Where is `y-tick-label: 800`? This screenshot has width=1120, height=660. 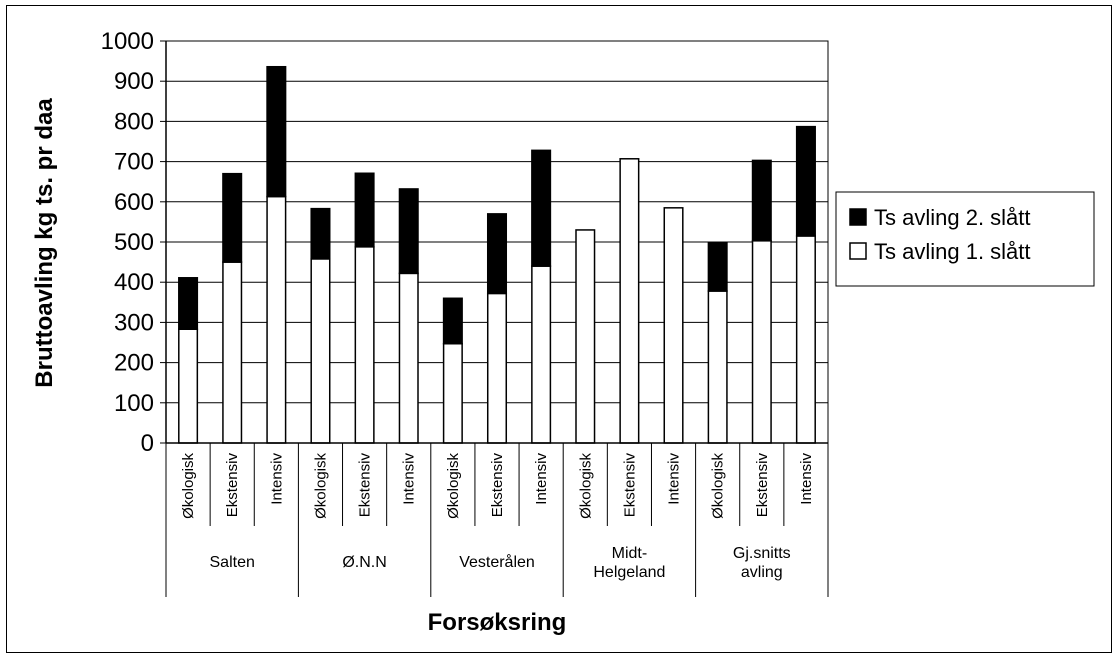
y-tick-label: 800 is located at coordinates (134, 121).